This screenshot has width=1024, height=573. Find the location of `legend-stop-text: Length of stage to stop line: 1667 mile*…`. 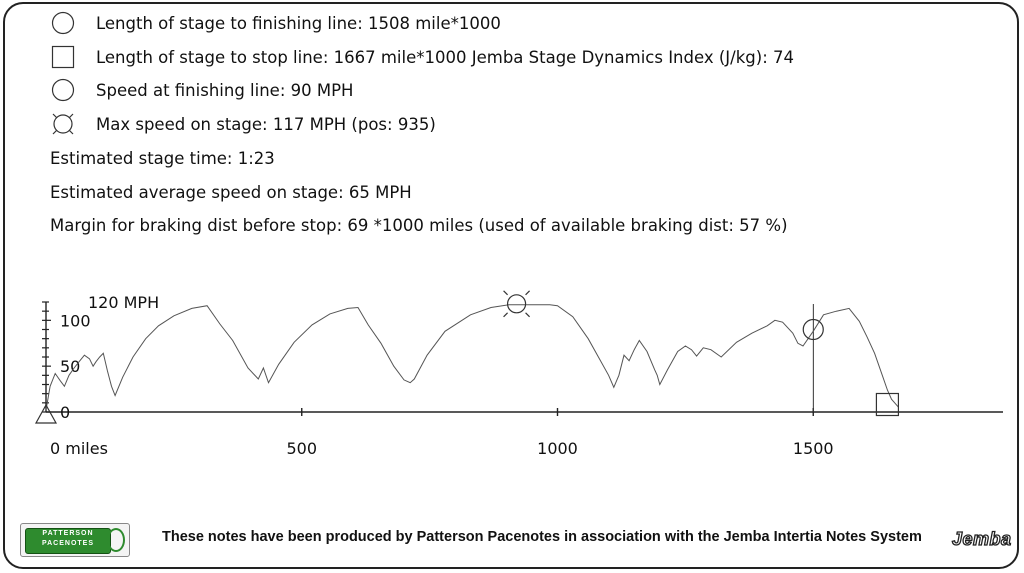

legend-stop-text: Length of stage to stop line: 1667 mile*… is located at coordinates (445, 57).